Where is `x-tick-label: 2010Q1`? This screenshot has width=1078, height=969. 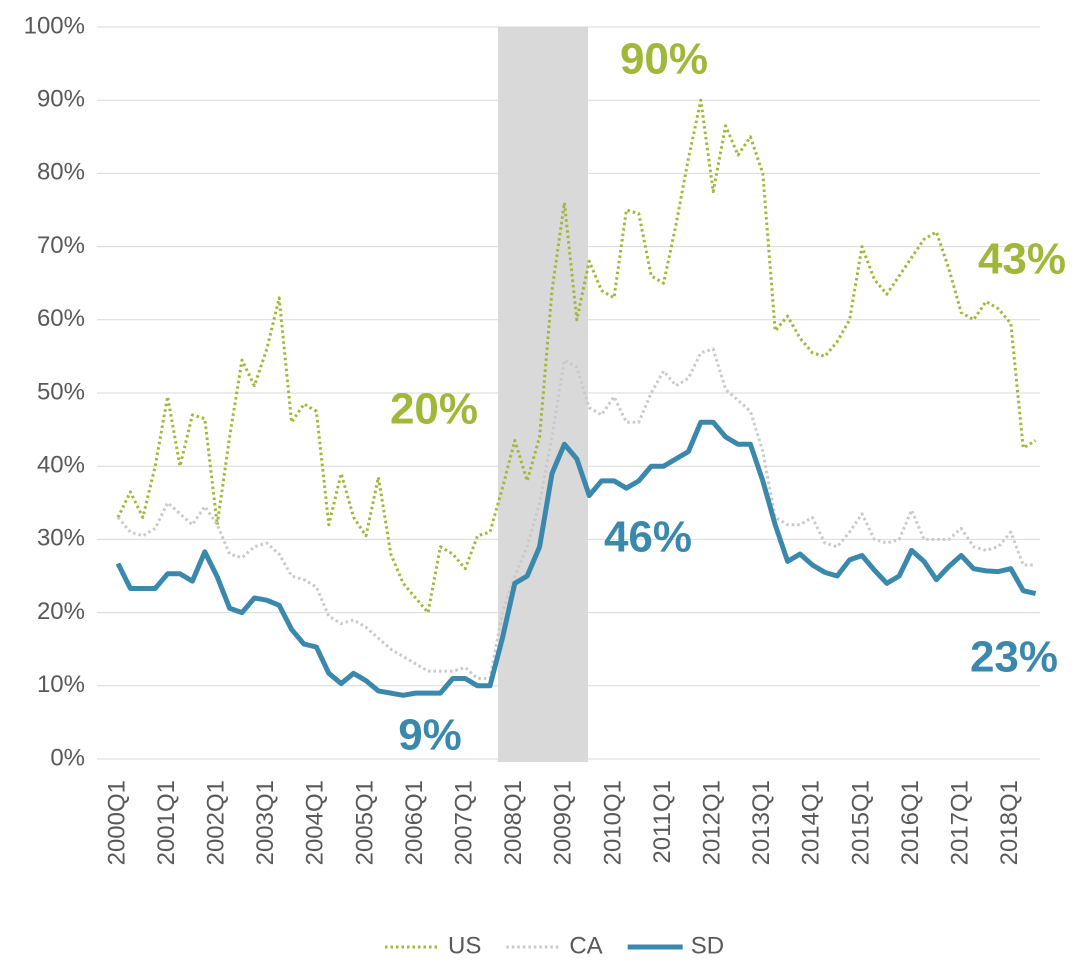 x-tick-label: 2010Q1 is located at coordinates (612, 822).